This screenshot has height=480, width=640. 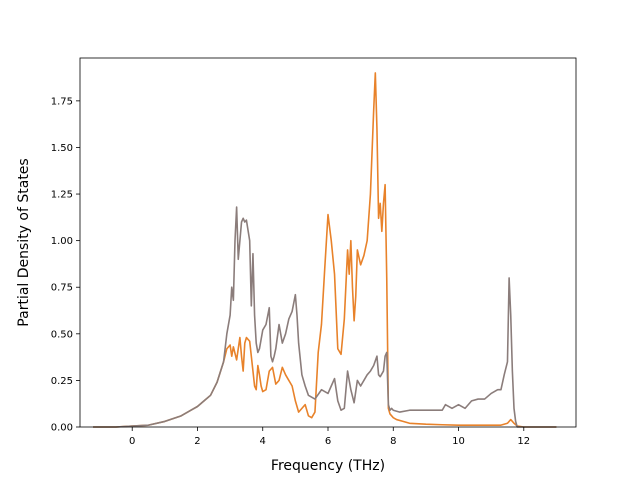 What do you see at coordinates (328, 466) in the screenshot?
I see `x-axis-label: Frequency (THz)` at bounding box center [328, 466].